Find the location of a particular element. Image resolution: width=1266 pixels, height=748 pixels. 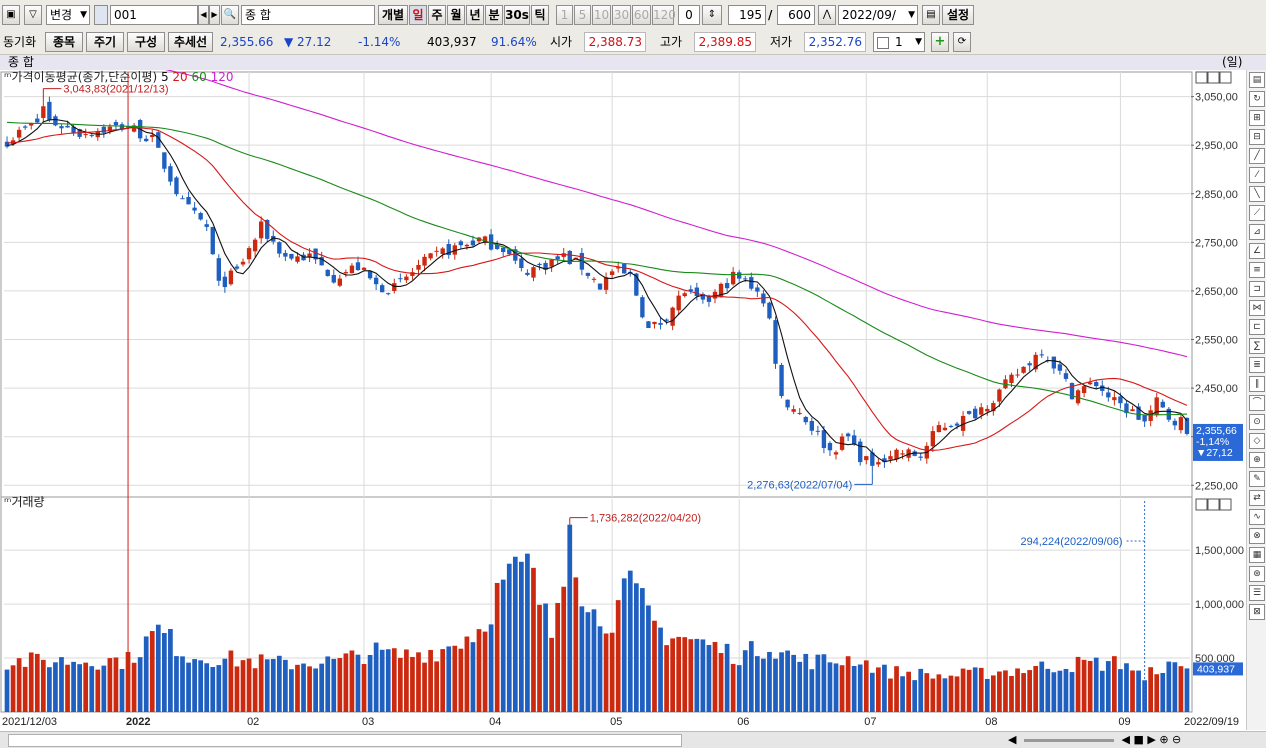

draw-tool-27-icon: ☰ is located at coordinates (1257, 593).